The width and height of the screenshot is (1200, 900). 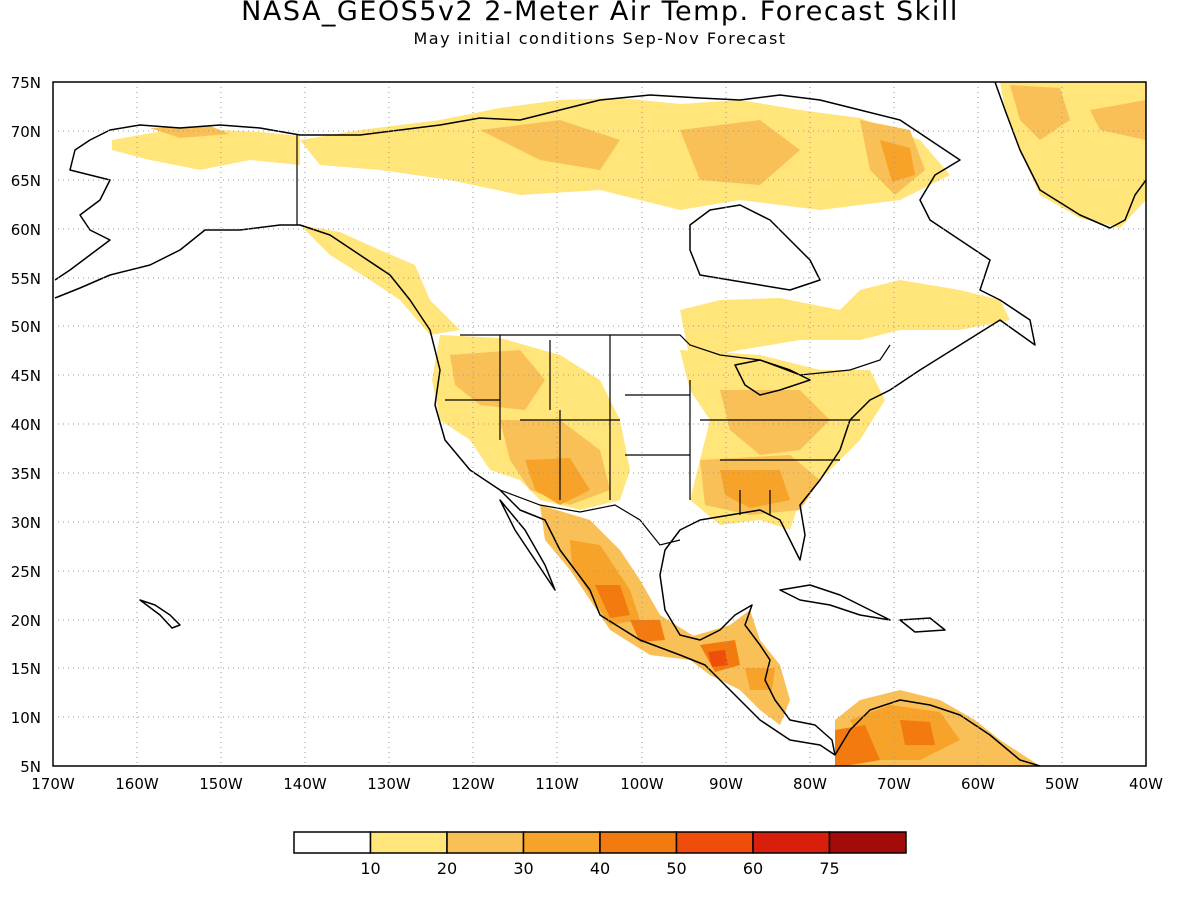 What do you see at coordinates (221, 784) in the screenshot?
I see `lon-tick-label: 150W` at bounding box center [221, 784].